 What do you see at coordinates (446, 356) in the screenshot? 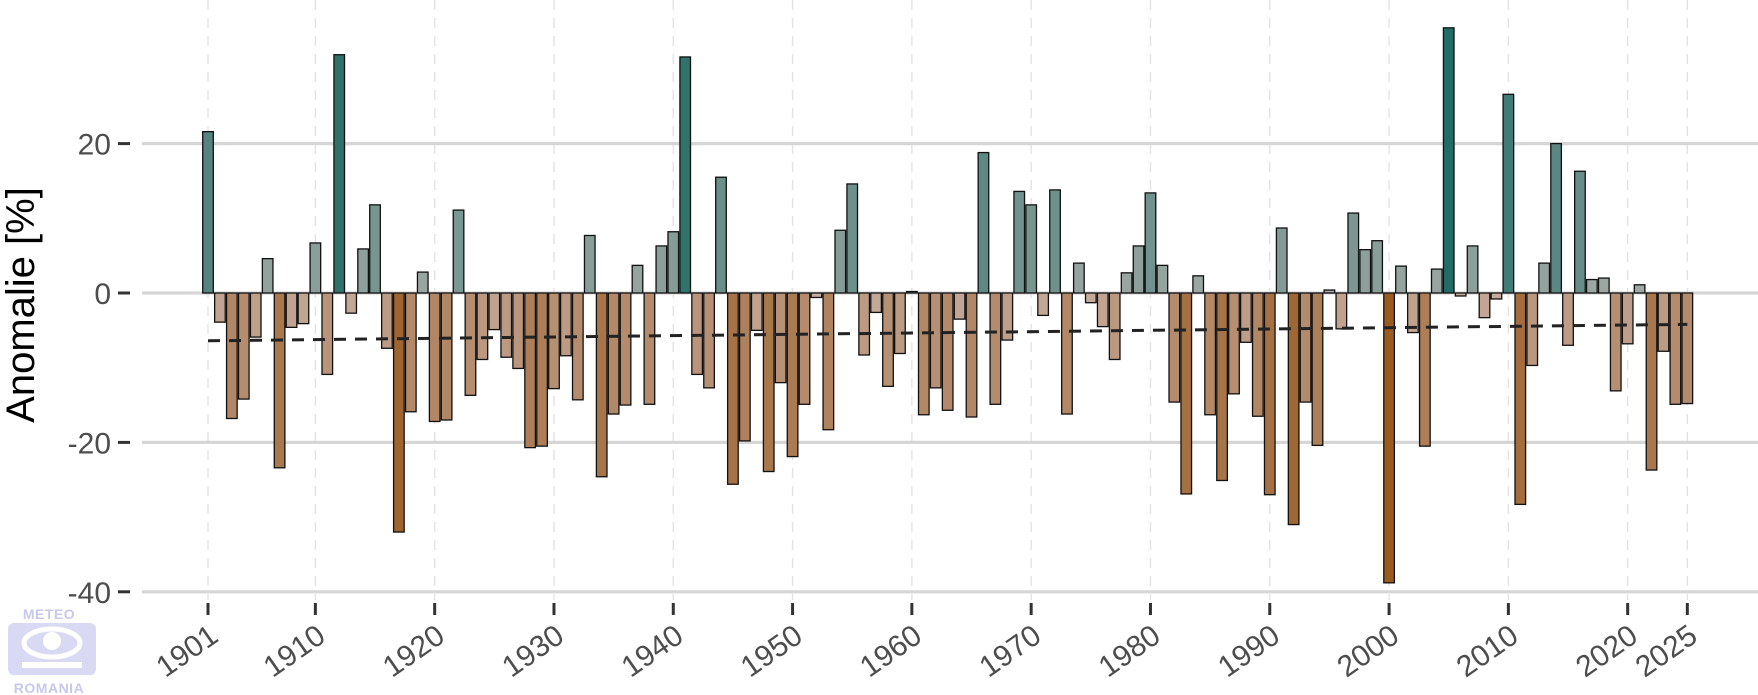
I see `bar-1921` at bounding box center [446, 356].